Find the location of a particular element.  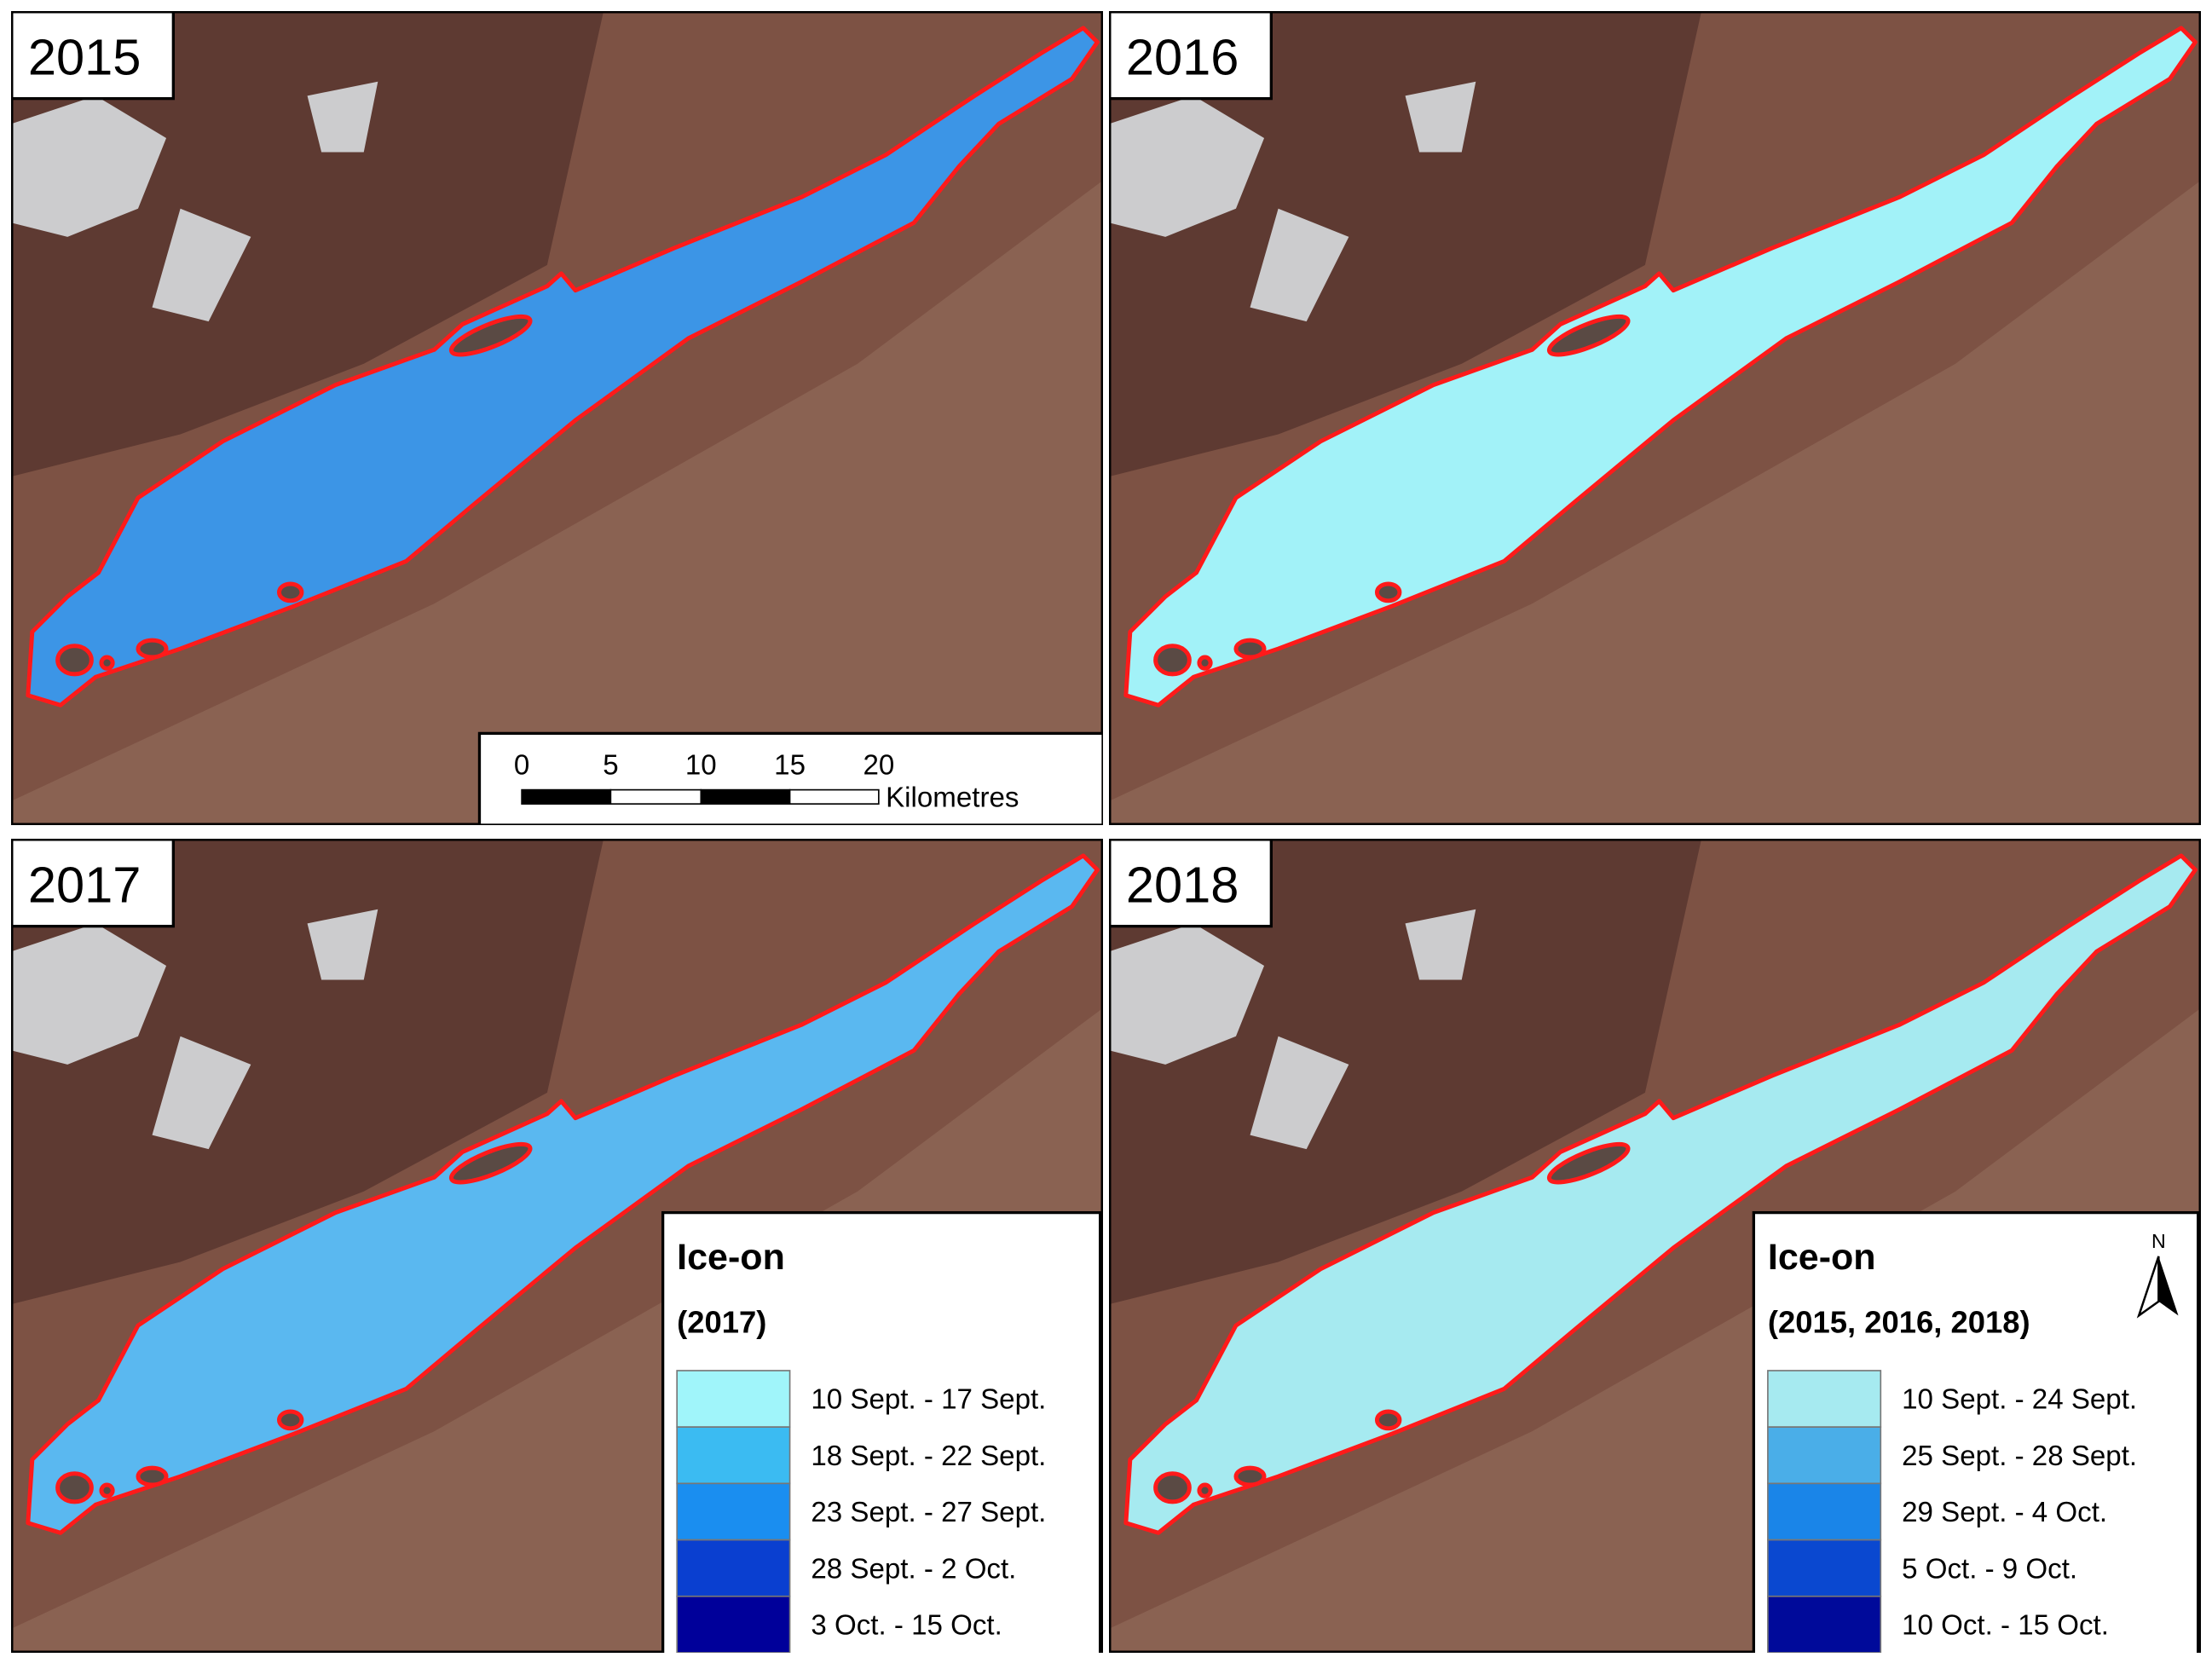

legend-label: 10 Sept. - 17 Sept. is located at coordinates (928, 1400).